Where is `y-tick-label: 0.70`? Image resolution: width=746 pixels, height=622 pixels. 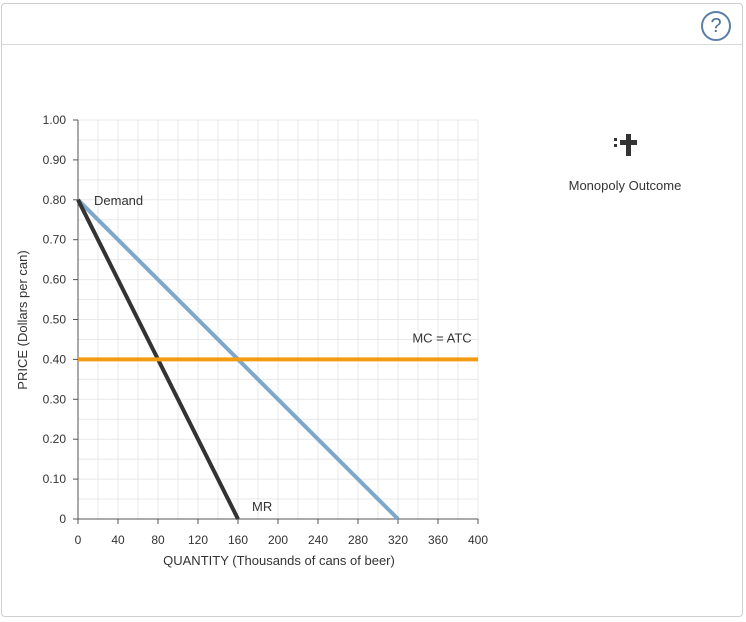
y-tick-label: 0.70 is located at coordinates (55, 240).